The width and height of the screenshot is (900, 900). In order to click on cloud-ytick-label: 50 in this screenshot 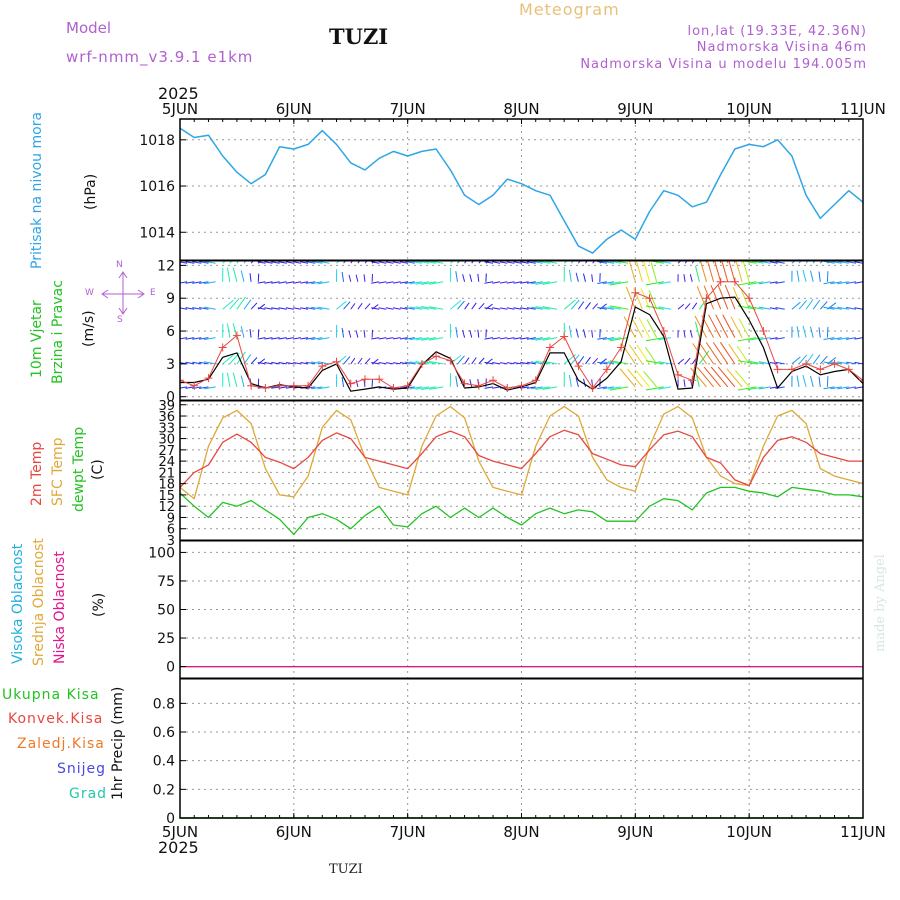, I will do `click(166, 611)`.